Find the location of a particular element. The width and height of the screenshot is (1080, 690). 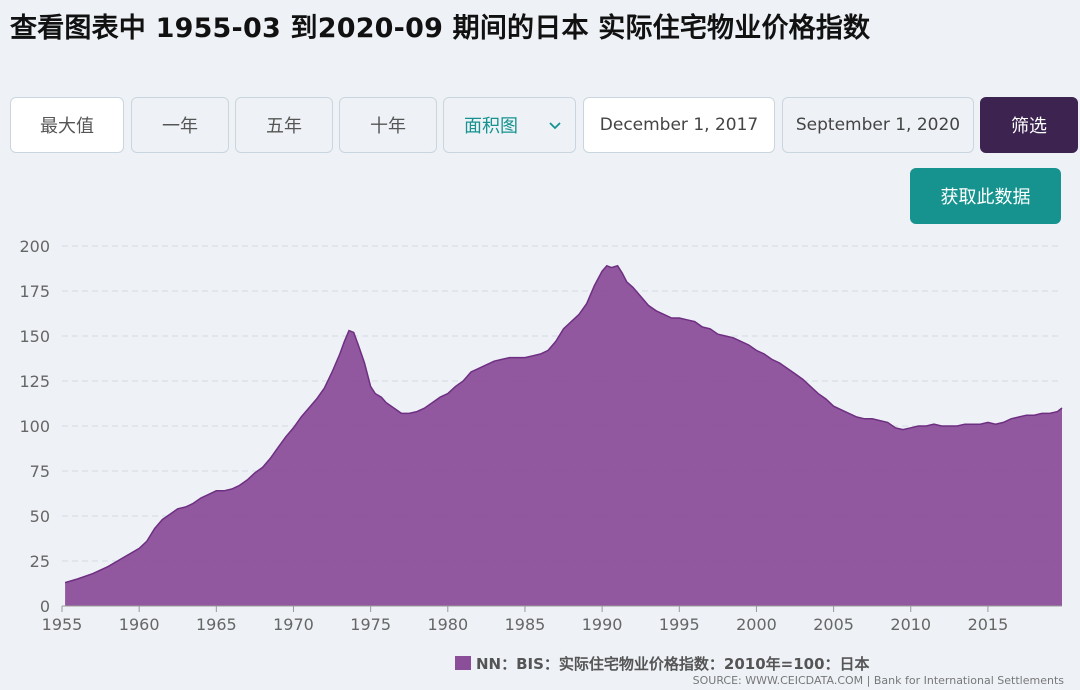

y-tick-label: 150 is located at coordinates (34, 336).